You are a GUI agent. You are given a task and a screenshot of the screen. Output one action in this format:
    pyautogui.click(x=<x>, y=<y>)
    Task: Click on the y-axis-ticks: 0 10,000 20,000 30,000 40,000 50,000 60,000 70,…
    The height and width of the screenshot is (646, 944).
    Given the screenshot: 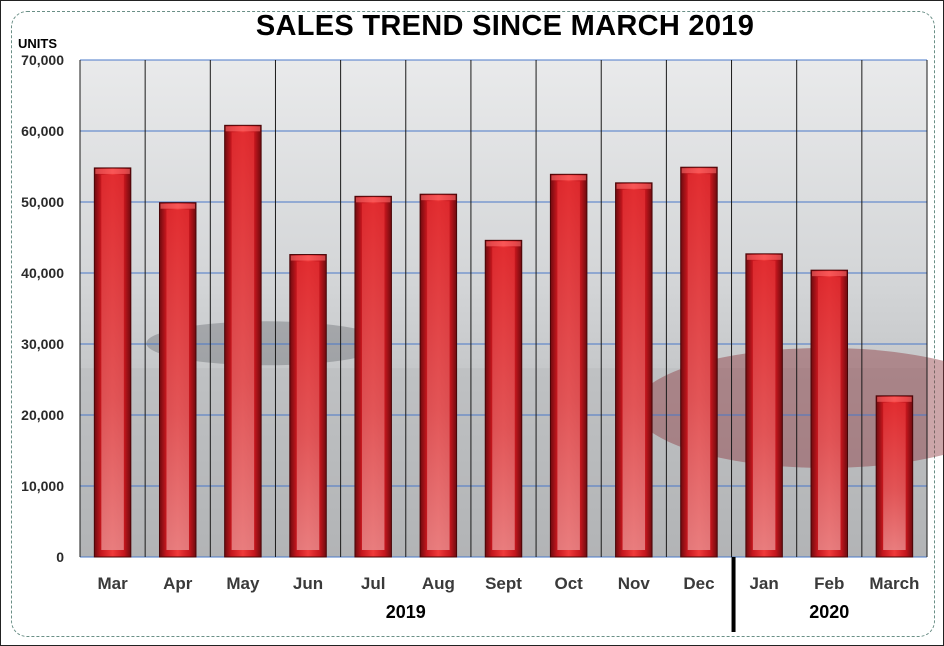 What is the action you would take?
    pyautogui.click(x=42, y=308)
    